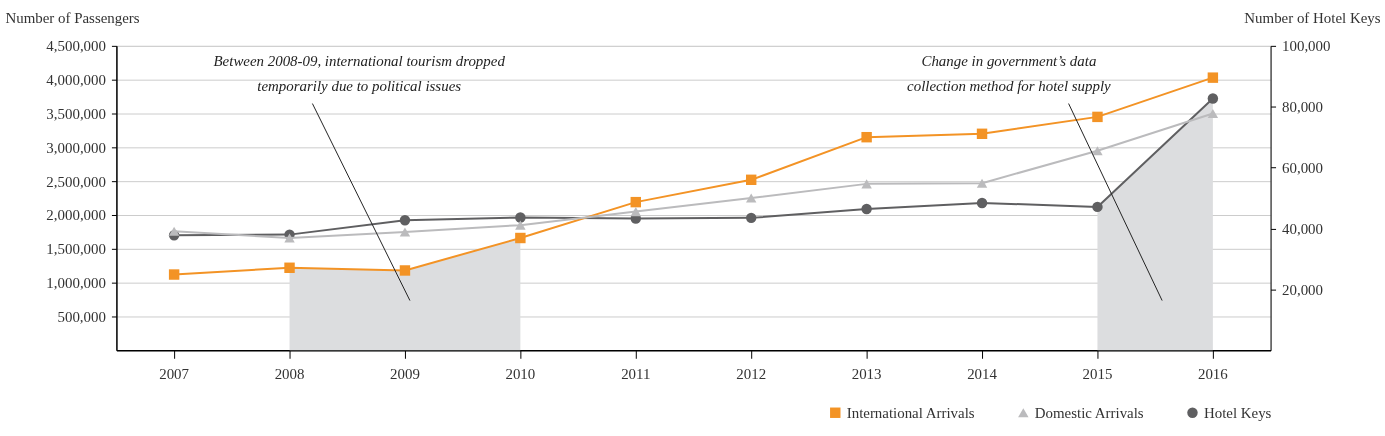 The width and height of the screenshot is (1385, 436). What do you see at coordinates (866, 373) in the screenshot?
I see `x-tick-label: 2013` at bounding box center [866, 373].